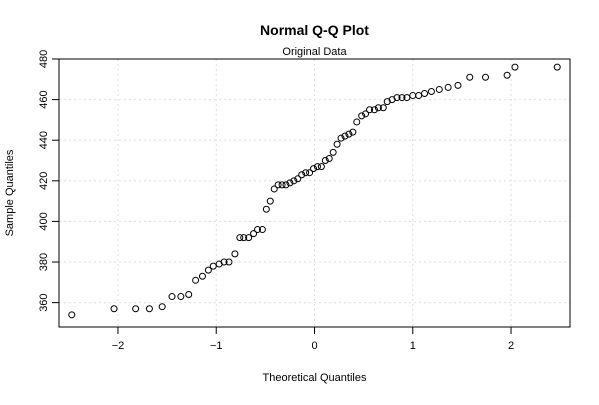 The width and height of the screenshot is (599, 405). I want to click on x-tick-label: 1, so click(413, 346).